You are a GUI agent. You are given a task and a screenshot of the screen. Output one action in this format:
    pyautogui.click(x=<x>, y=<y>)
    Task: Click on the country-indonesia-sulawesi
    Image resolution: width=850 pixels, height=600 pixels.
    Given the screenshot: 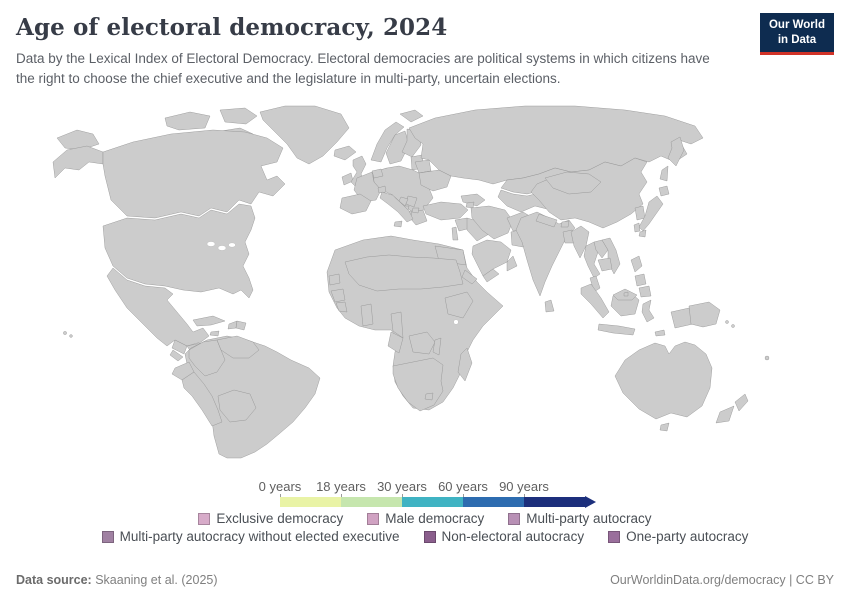 What is the action you would take?
    pyautogui.click(x=648, y=311)
    